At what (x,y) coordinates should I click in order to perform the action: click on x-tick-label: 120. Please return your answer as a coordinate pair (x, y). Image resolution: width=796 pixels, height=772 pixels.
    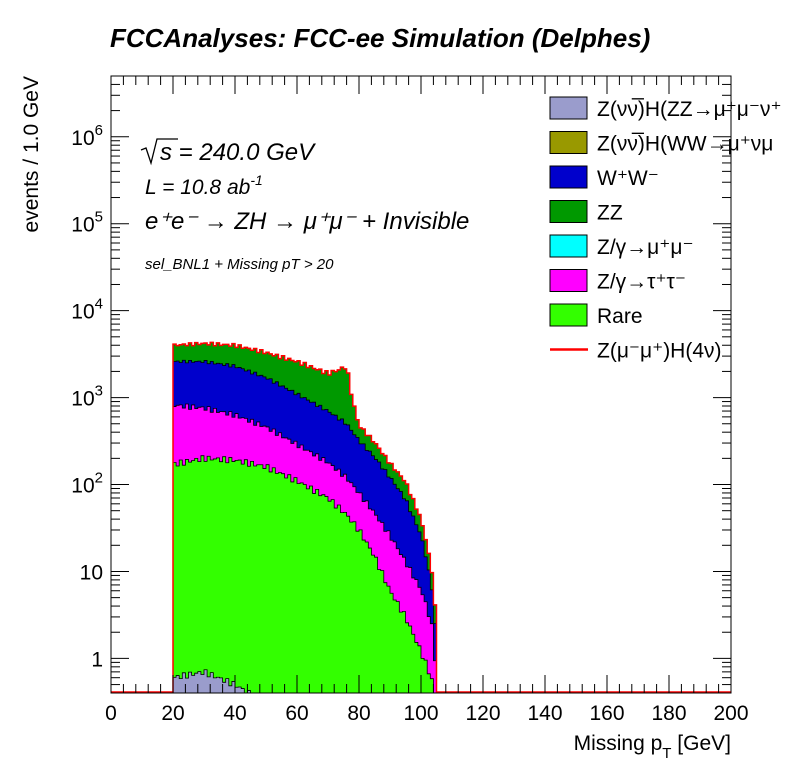
    Looking at the image, I should click on (482, 713).